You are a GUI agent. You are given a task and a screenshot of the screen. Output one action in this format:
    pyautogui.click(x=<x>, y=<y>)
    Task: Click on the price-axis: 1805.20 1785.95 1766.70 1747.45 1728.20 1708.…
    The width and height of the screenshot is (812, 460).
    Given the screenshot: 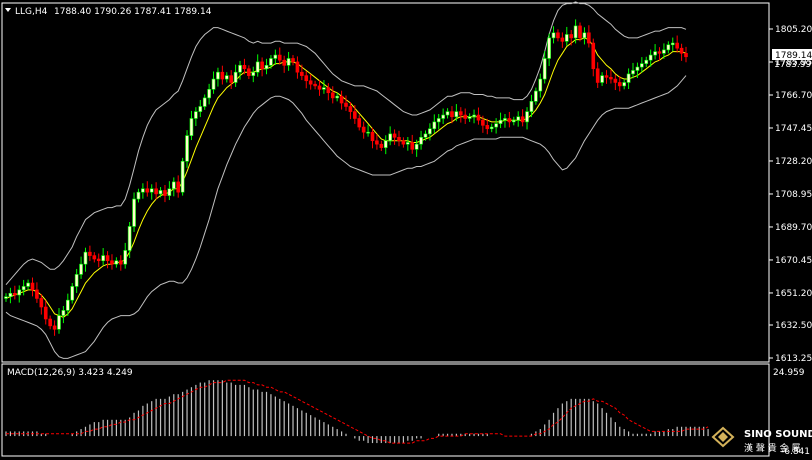 What is the action you would take?
    pyautogui.click(x=790, y=194)
    